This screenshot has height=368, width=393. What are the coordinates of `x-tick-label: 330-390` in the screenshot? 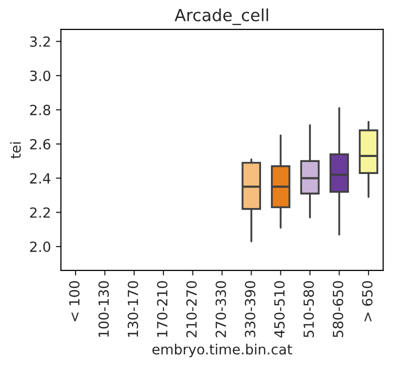 It's located at (250, 309).